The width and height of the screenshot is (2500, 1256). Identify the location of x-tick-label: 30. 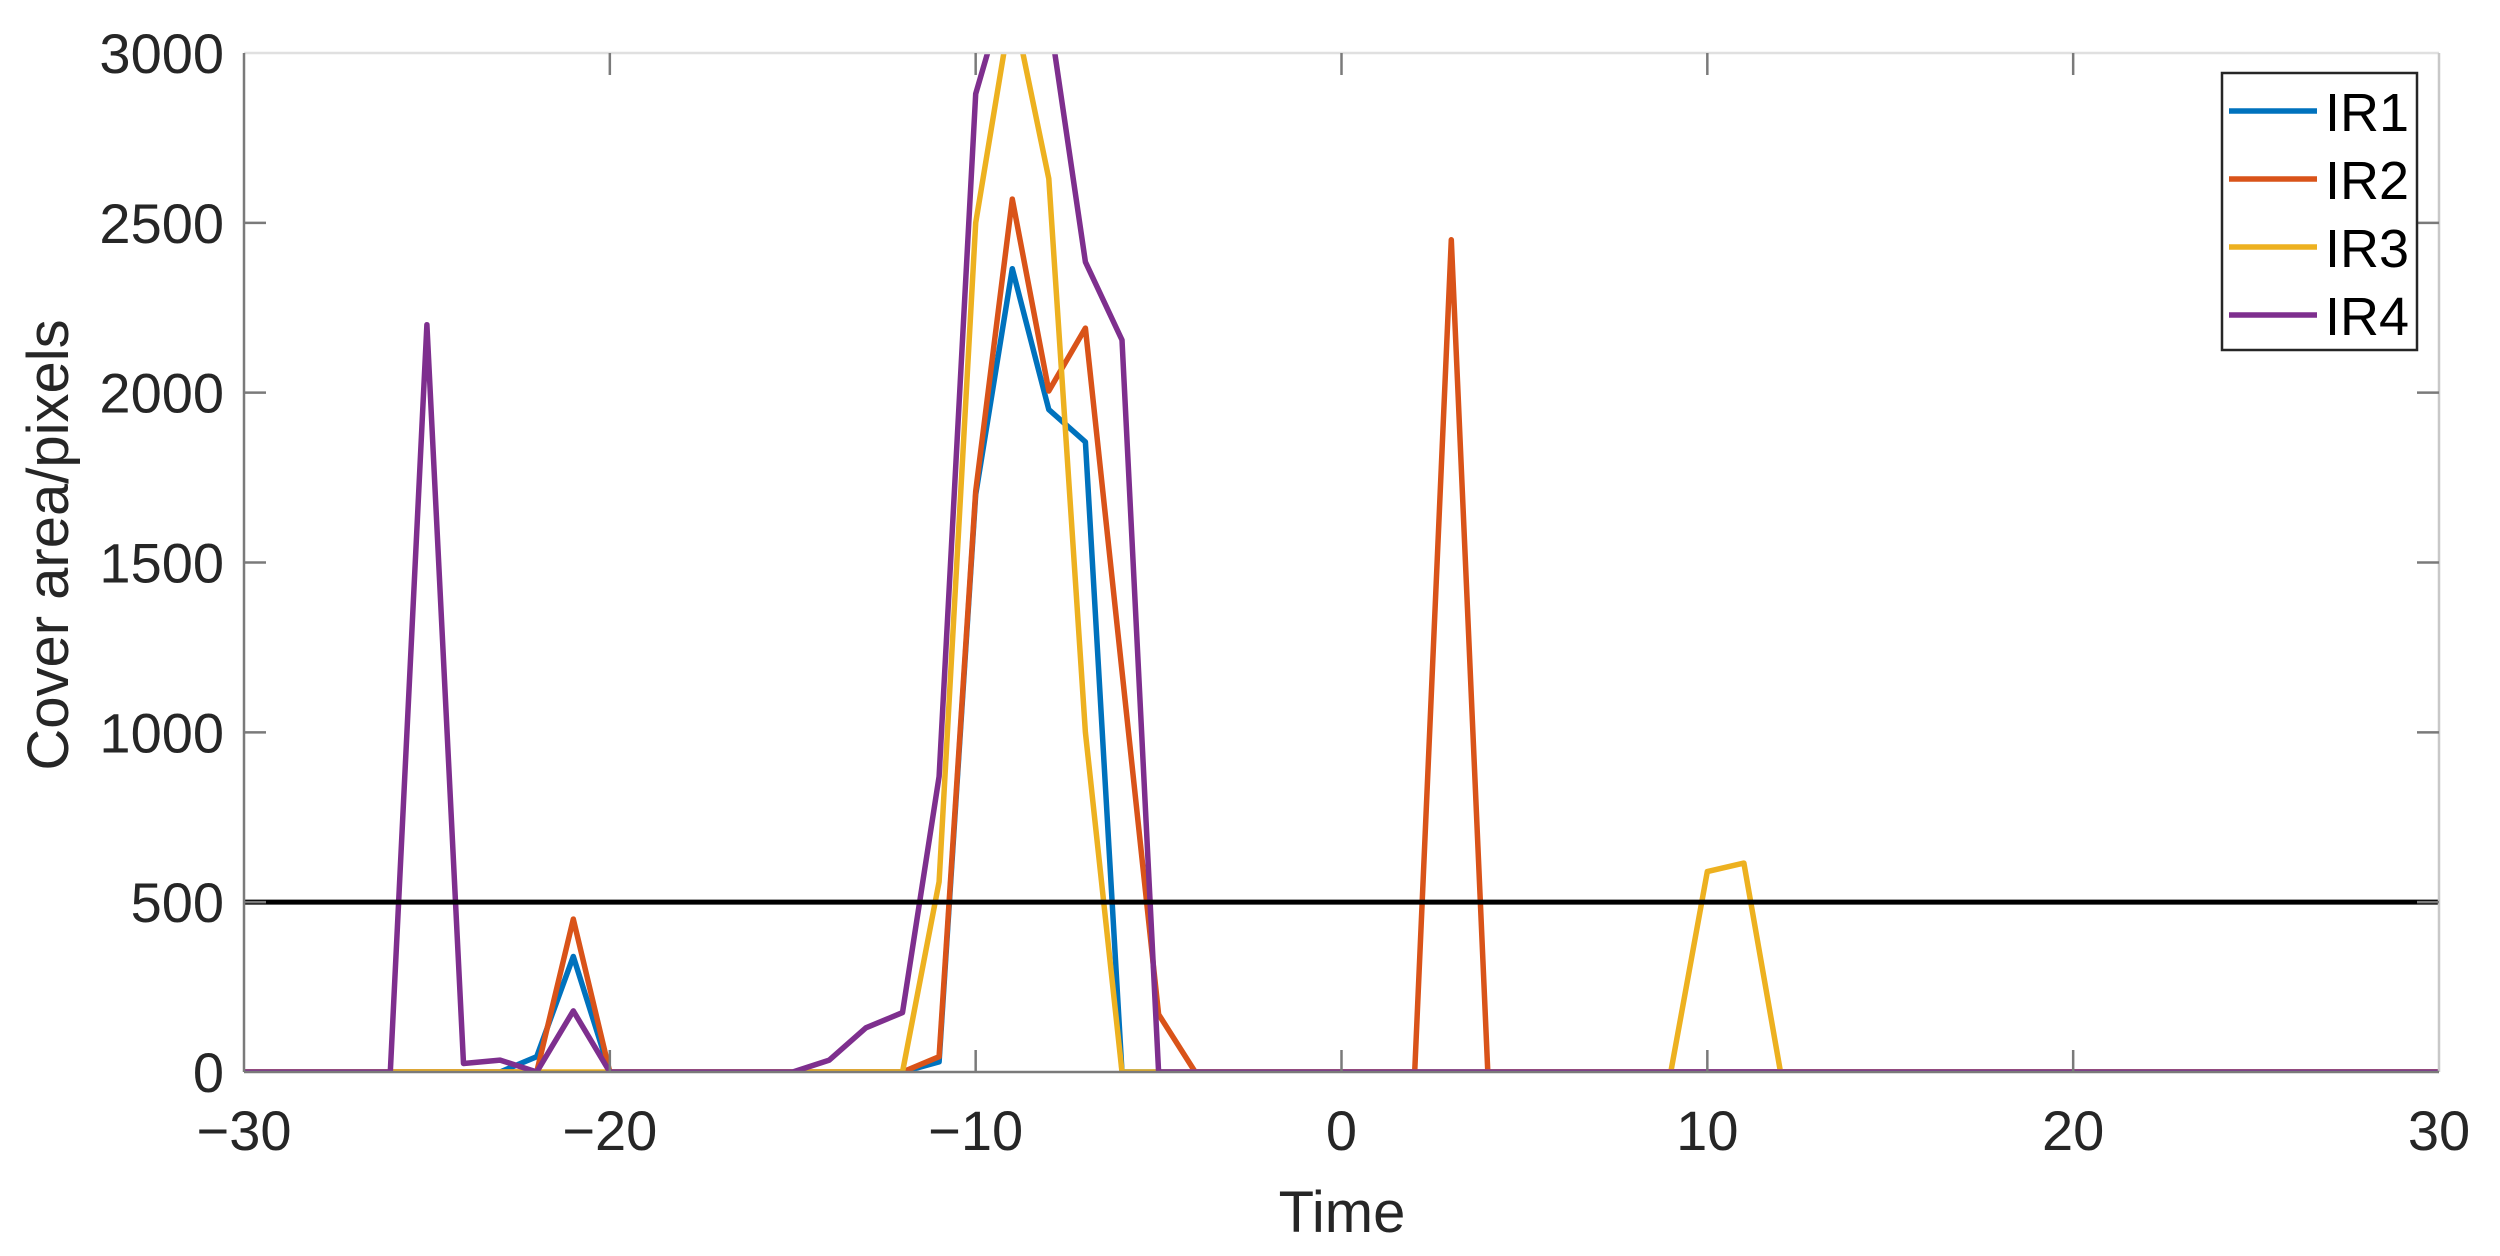
(2439, 1130).